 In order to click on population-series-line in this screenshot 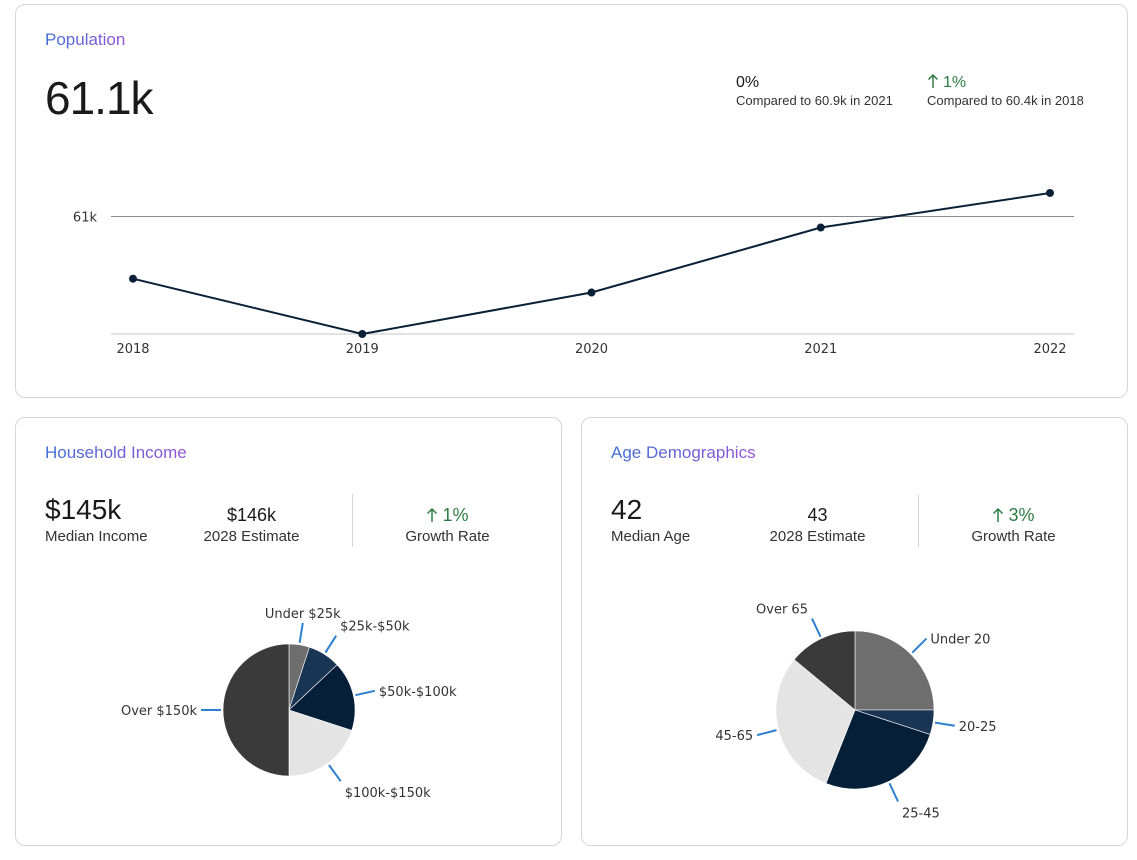, I will do `click(591, 263)`.